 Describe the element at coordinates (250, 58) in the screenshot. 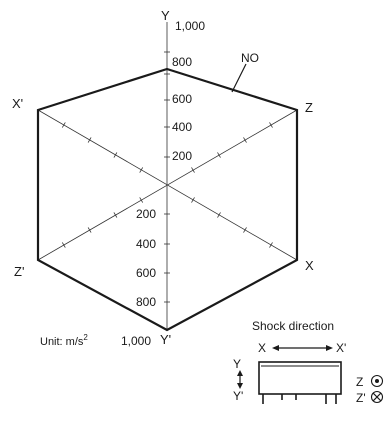

I see `no-label: NO` at that location.